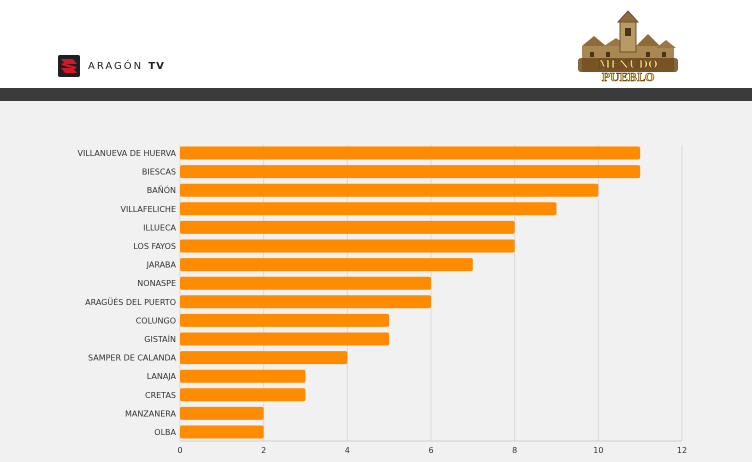  What do you see at coordinates (154, 246) in the screenshot?
I see `category-label: LOS FAYOS` at bounding box center [154, 246].